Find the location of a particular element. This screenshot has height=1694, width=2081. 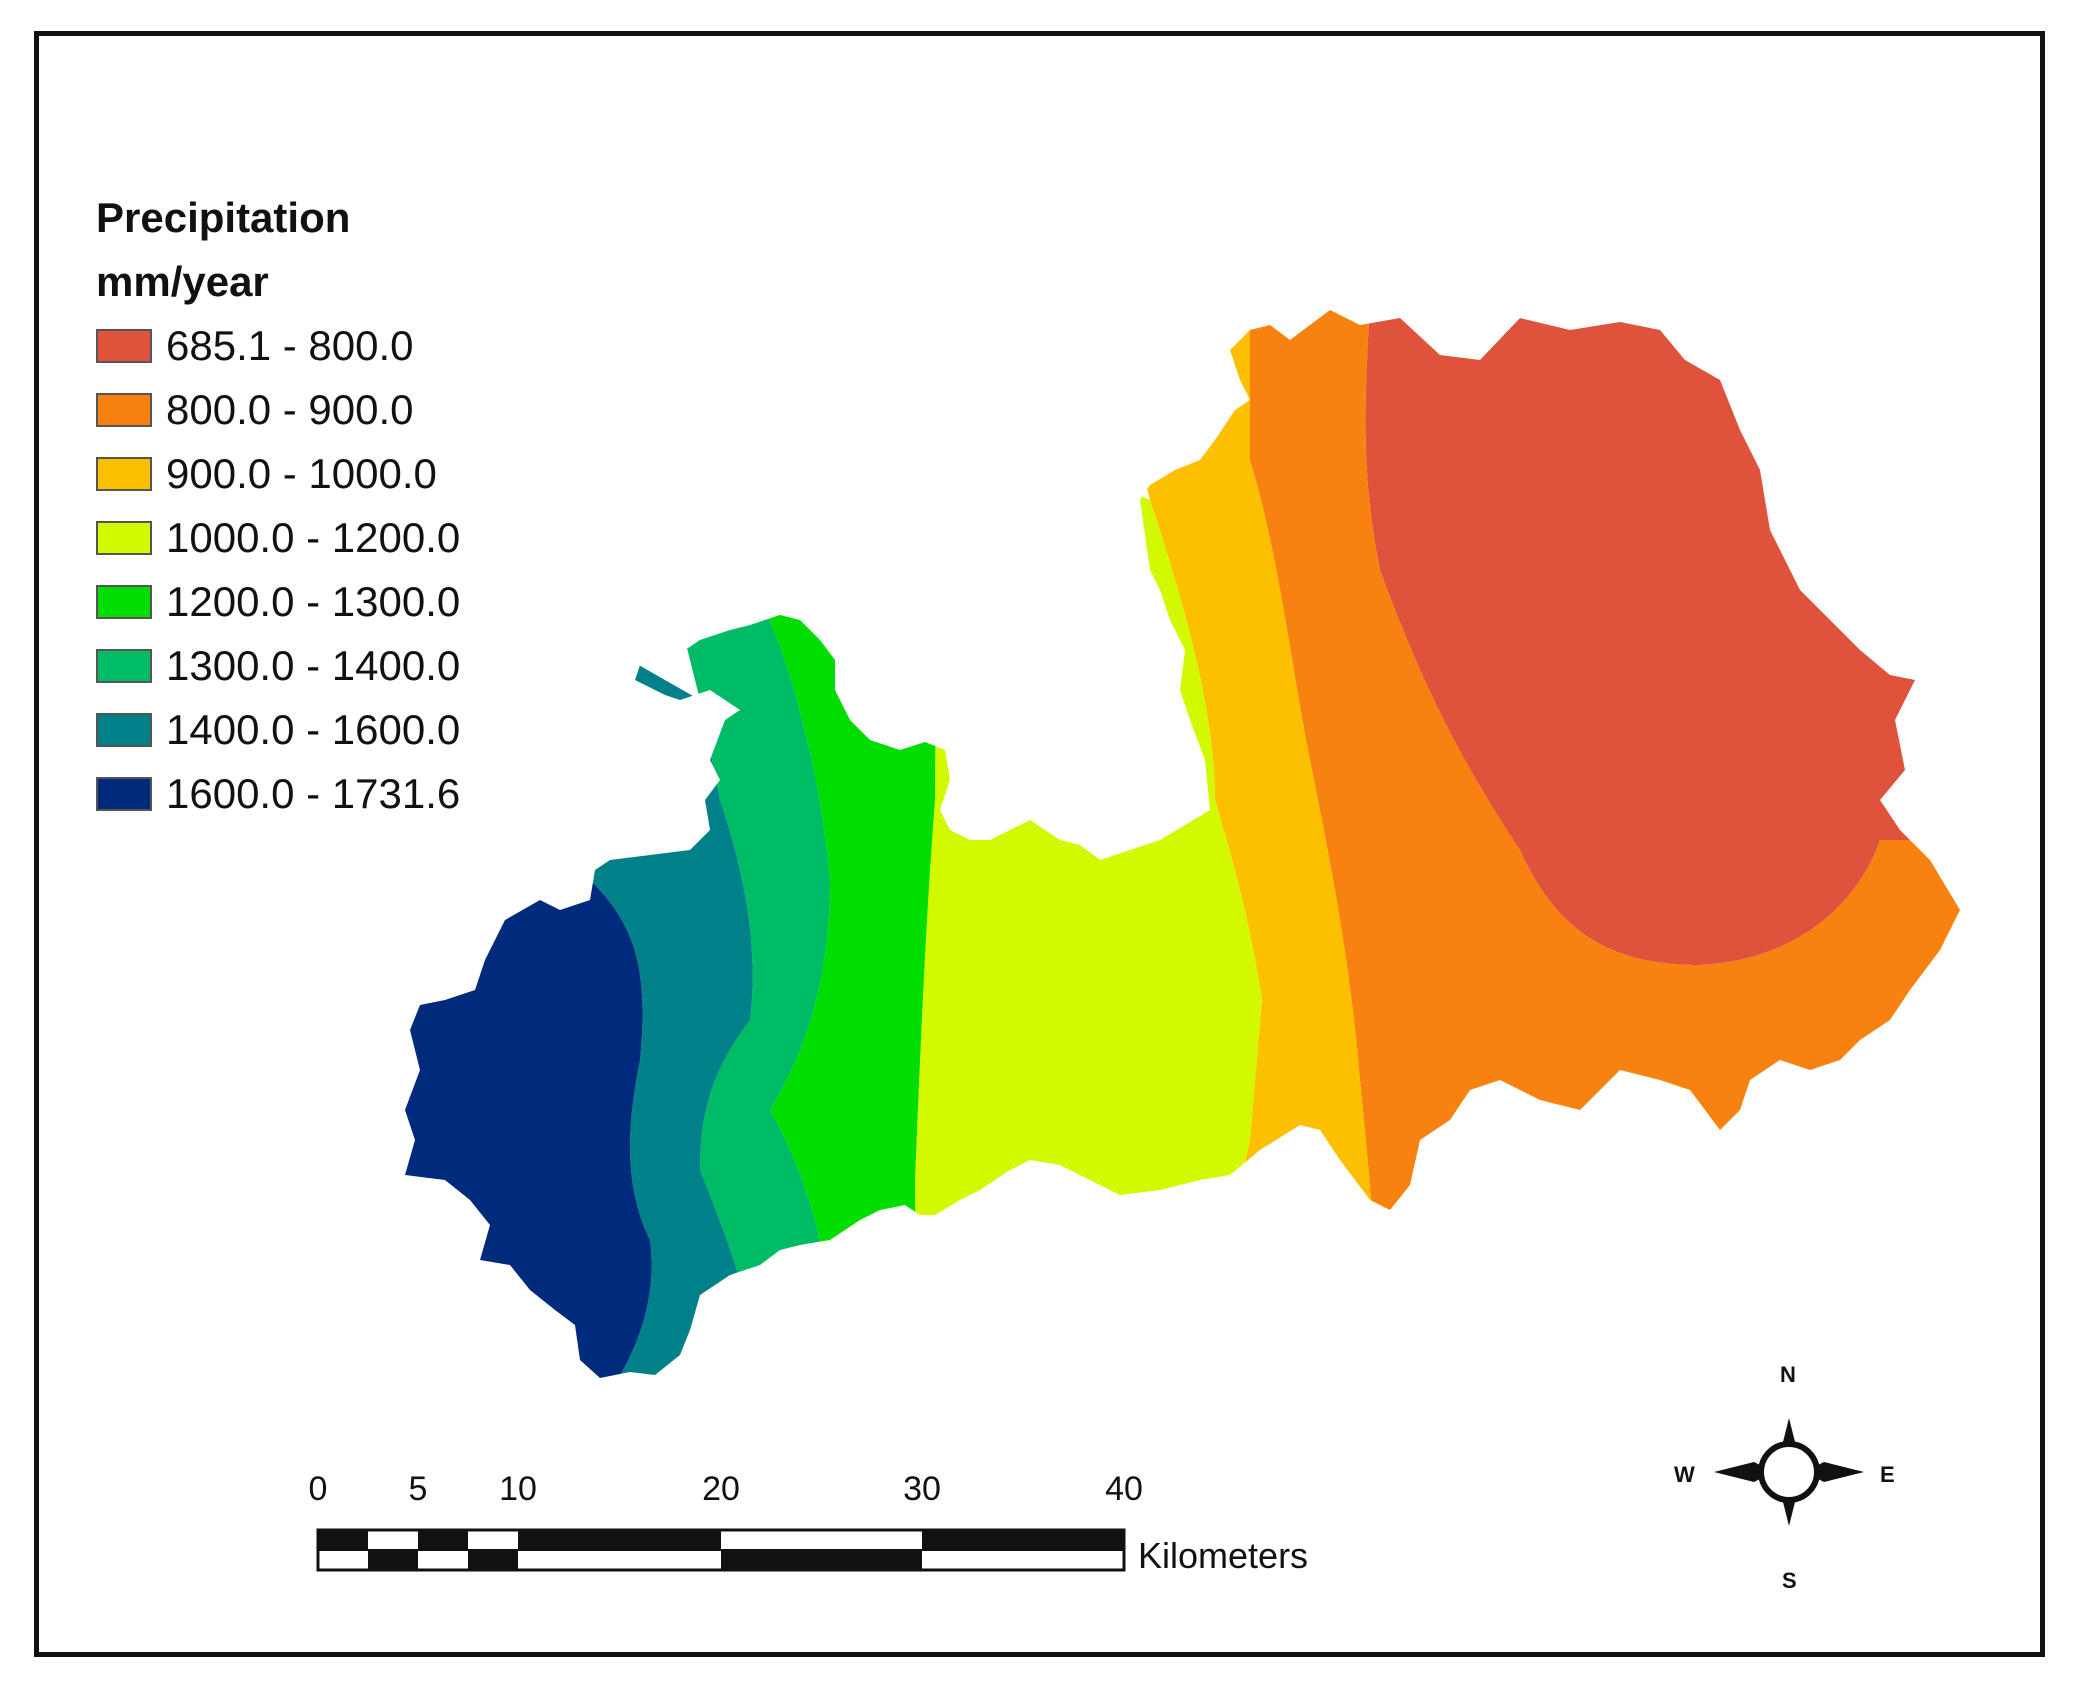

legend-item: 1300.0 - 1400.0 is located at coordinates (326, 666).